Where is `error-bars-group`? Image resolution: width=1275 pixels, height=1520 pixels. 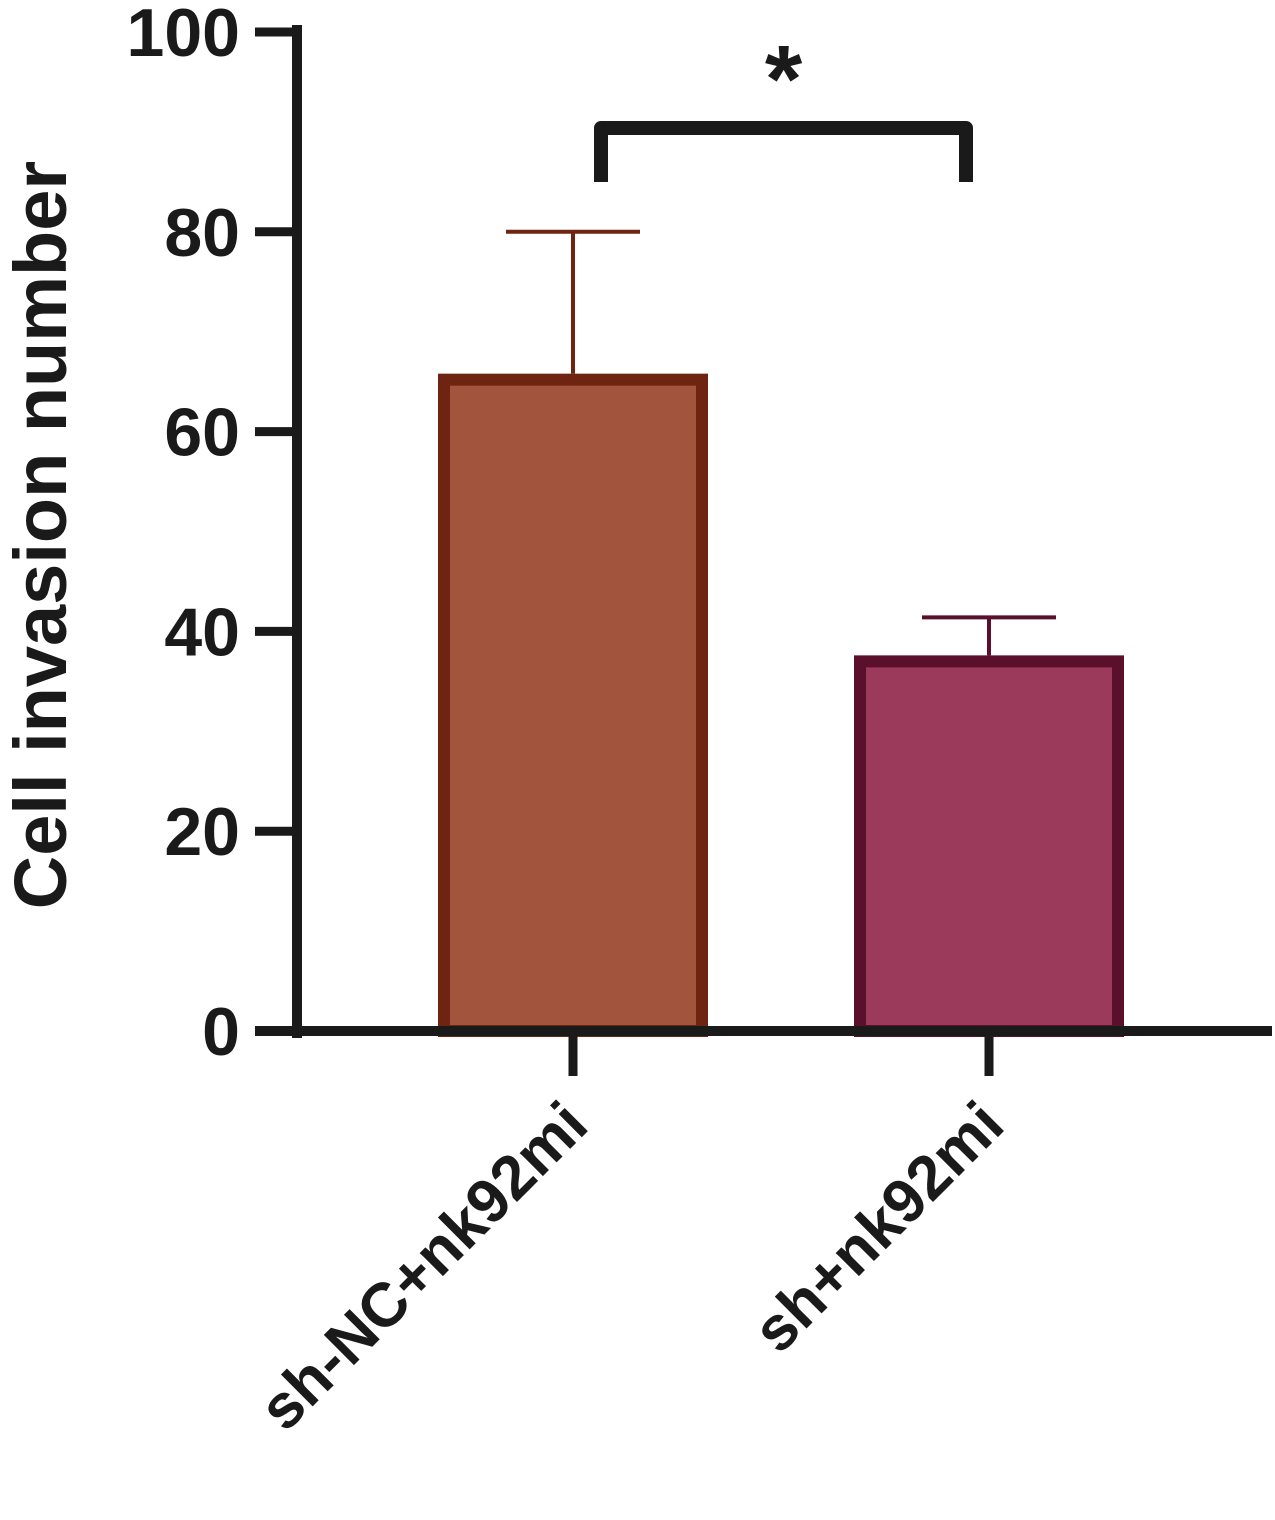
error-bars-group is located at coordinates (781, 442).